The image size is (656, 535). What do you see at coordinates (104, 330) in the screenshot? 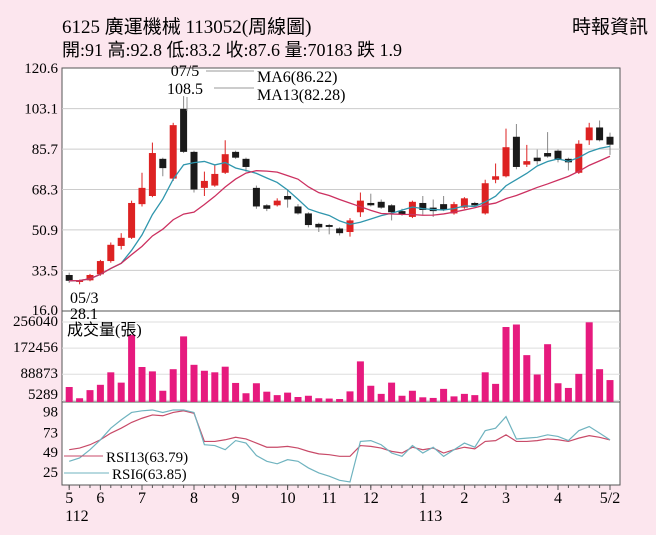
I see `volume-panel-title: 成交量(張)` at bounding box center [104, 330].